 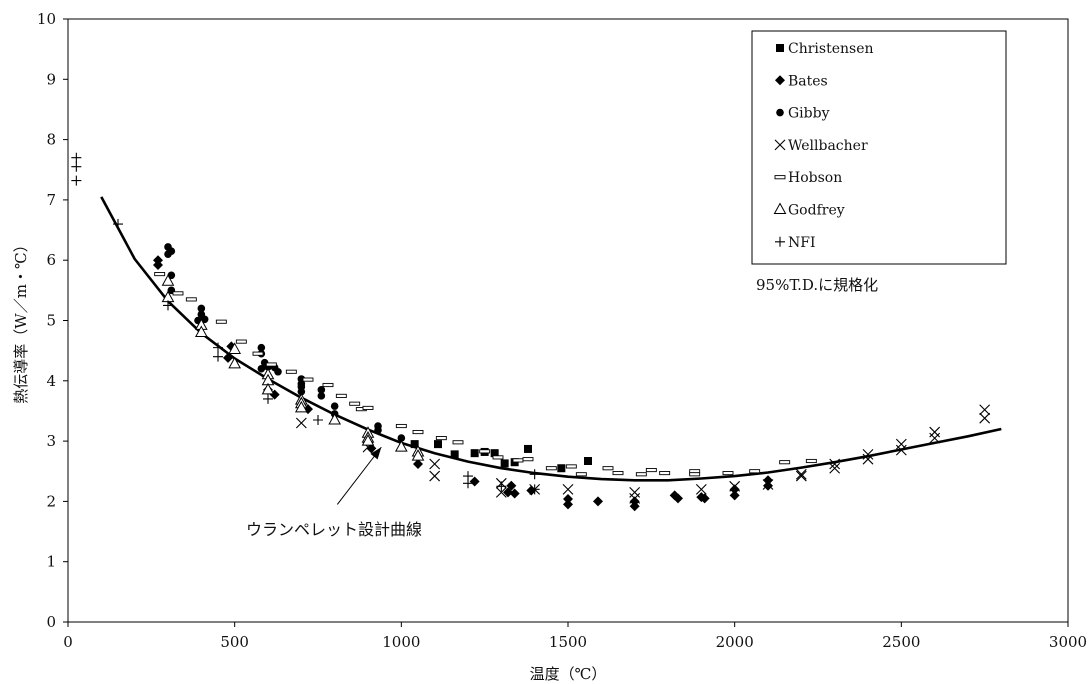 I want to click on legend-marker-wellbacher, so click(x=780, y=145).